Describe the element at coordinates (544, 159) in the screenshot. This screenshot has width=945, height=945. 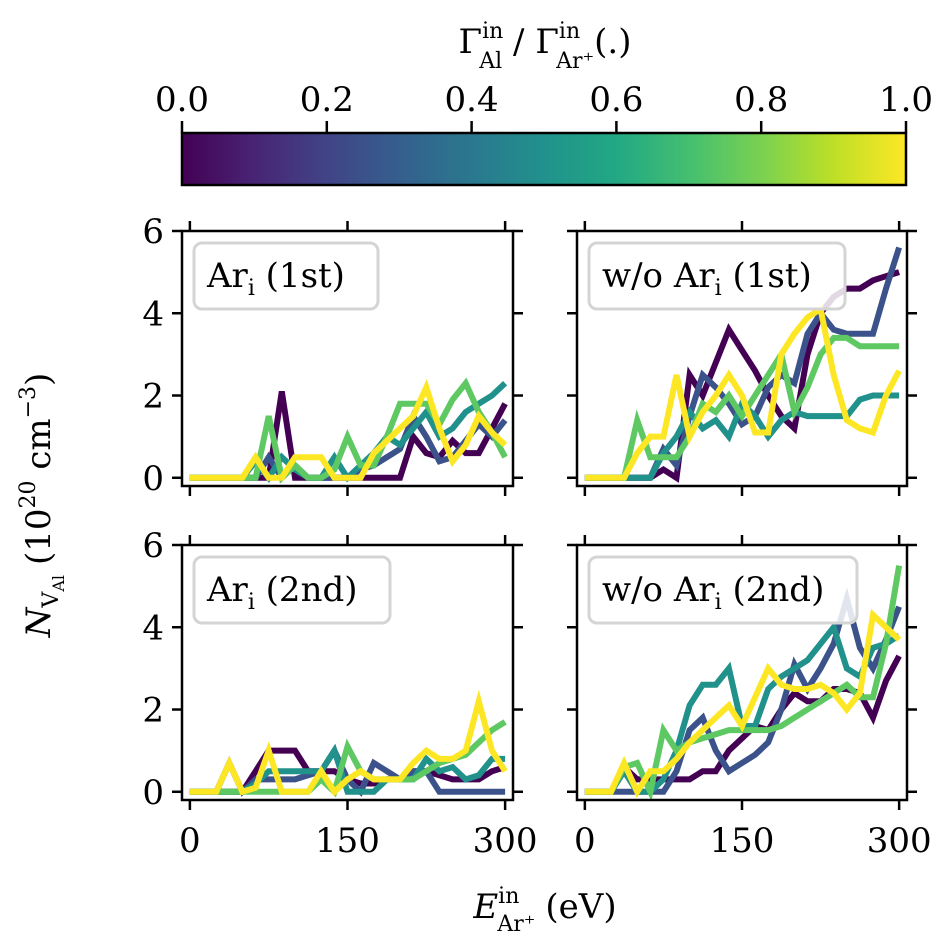
I see `colorbar-gradient` at that location.